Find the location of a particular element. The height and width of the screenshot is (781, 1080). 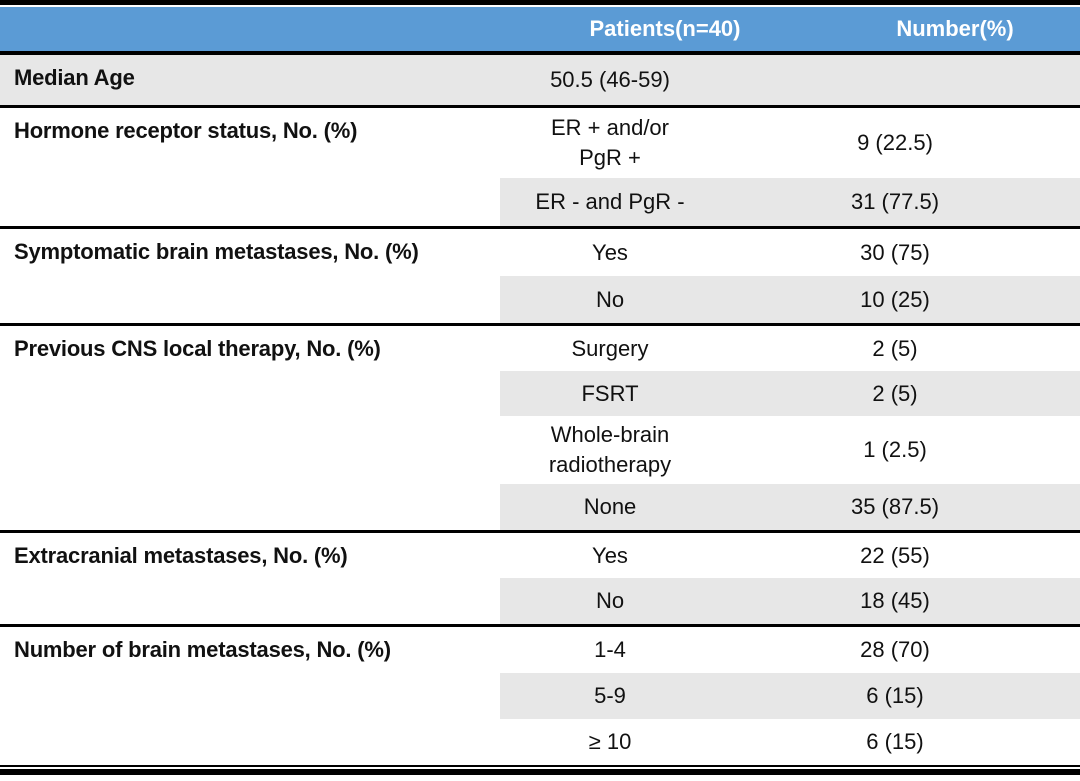

number-cell: 1 (2.5) is located at coordinates (895, 449).